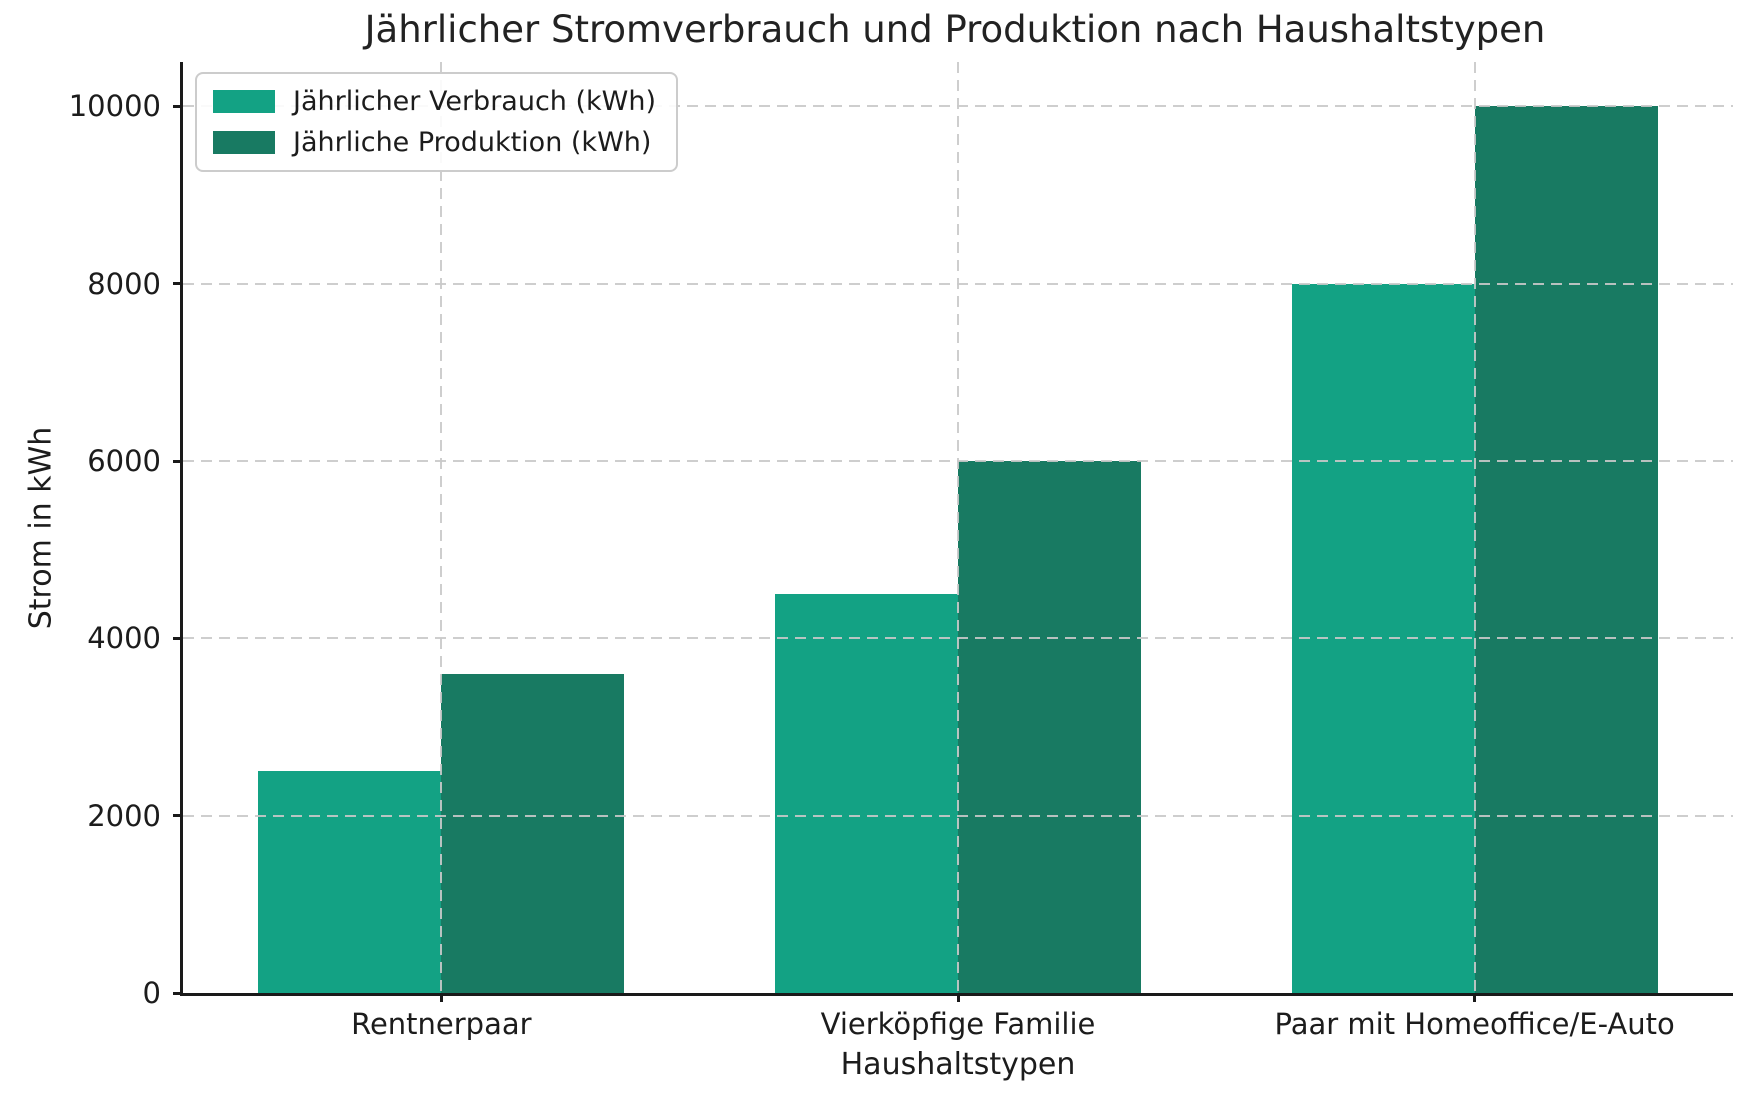  Describe the element at coordinates (244, 101) in the screenshot. I see `legend-swatch-verbrauch-icon` at that location.